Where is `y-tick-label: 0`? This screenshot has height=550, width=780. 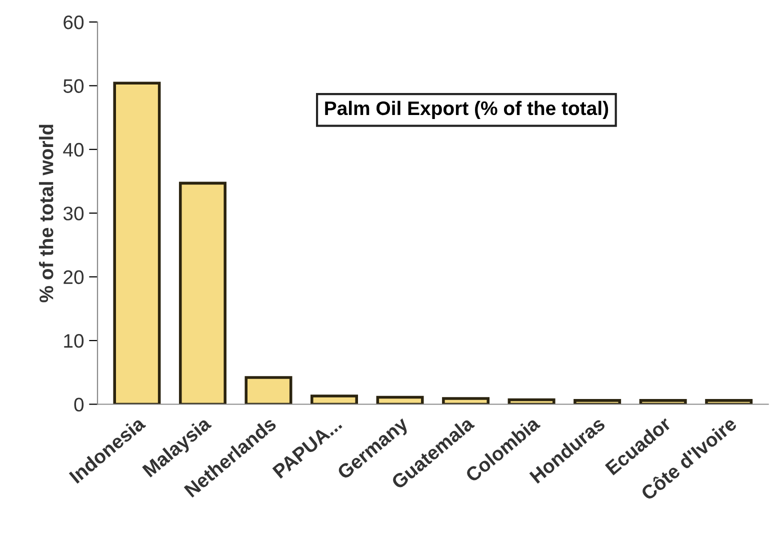
y-tick-label: 0 is located at coordinates (79, 405).